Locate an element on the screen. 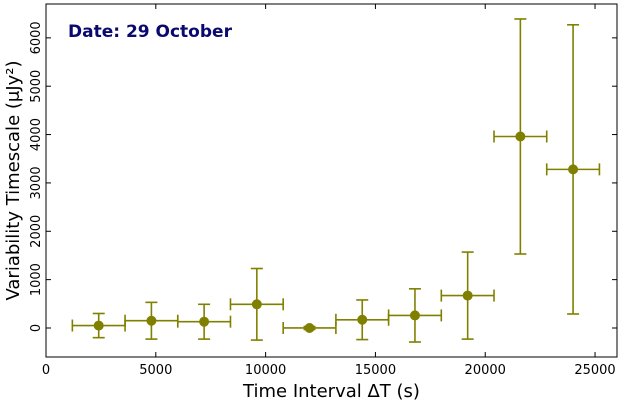 This screenshot has width=622, height=407. y-tick-label: 4000 is located at coordinates (36, 134).